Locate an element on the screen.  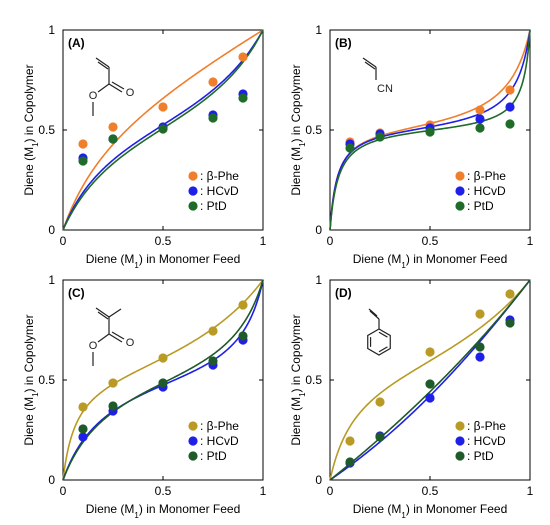
panel-label: (B) is located at coordinates (343, 43).